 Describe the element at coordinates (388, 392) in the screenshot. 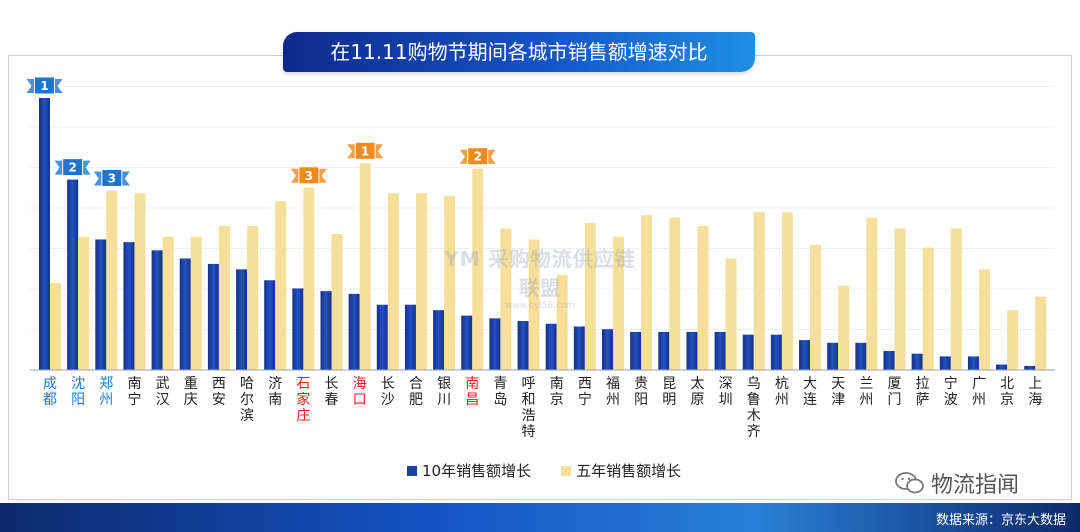

I see `x-tick-label: 长沙` at that location.